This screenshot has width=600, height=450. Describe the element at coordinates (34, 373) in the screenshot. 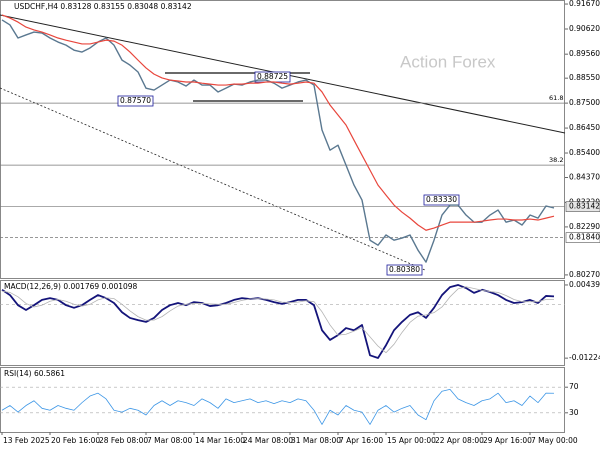

I see `rsi-title: RSI(14) 60.5861` at that location.